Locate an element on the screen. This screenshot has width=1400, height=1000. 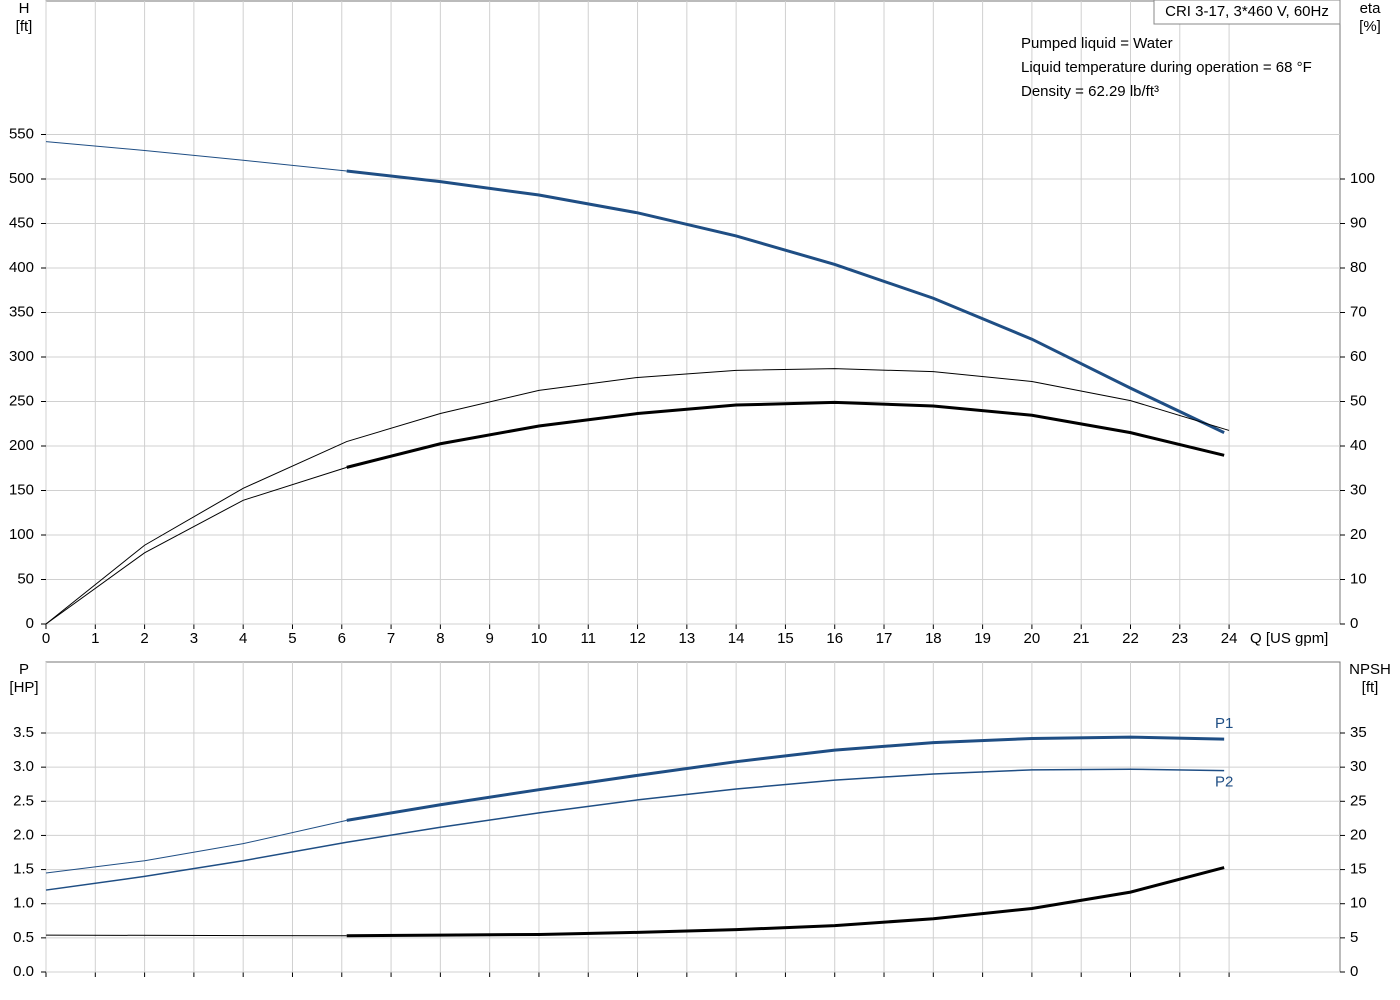
y-axis-label: H is located at coordinates (24, 8).